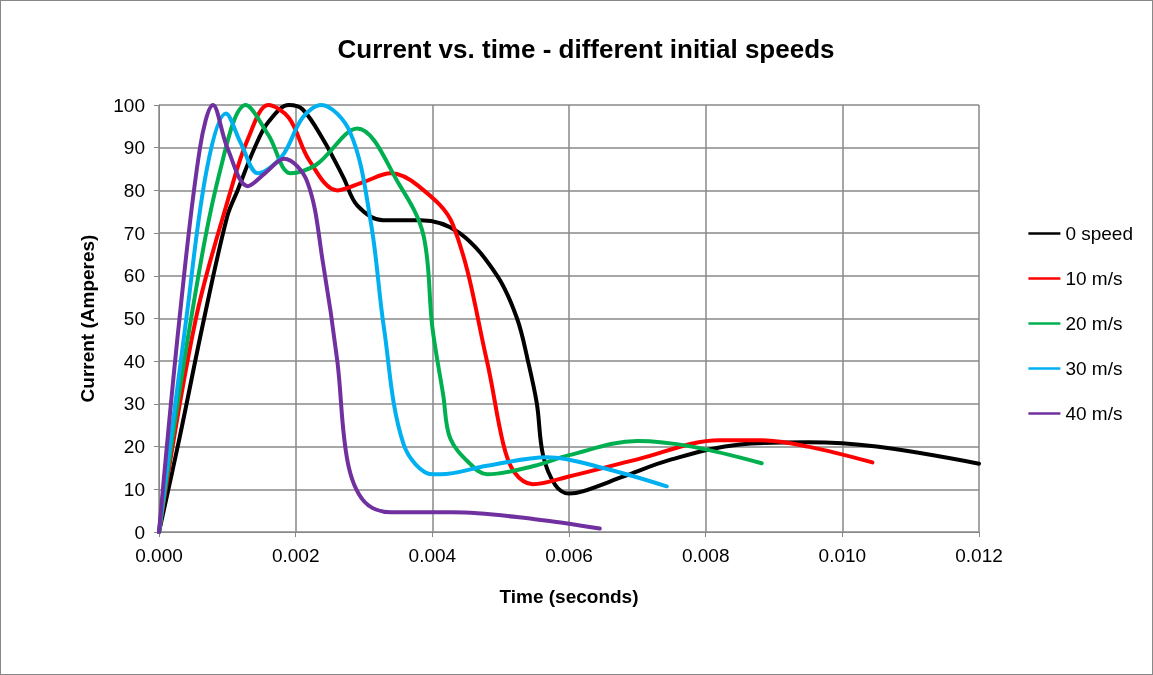  Describe the element at coordinates (134, 361) in the screenshot. I see `y-tick-label: 40` at that location.